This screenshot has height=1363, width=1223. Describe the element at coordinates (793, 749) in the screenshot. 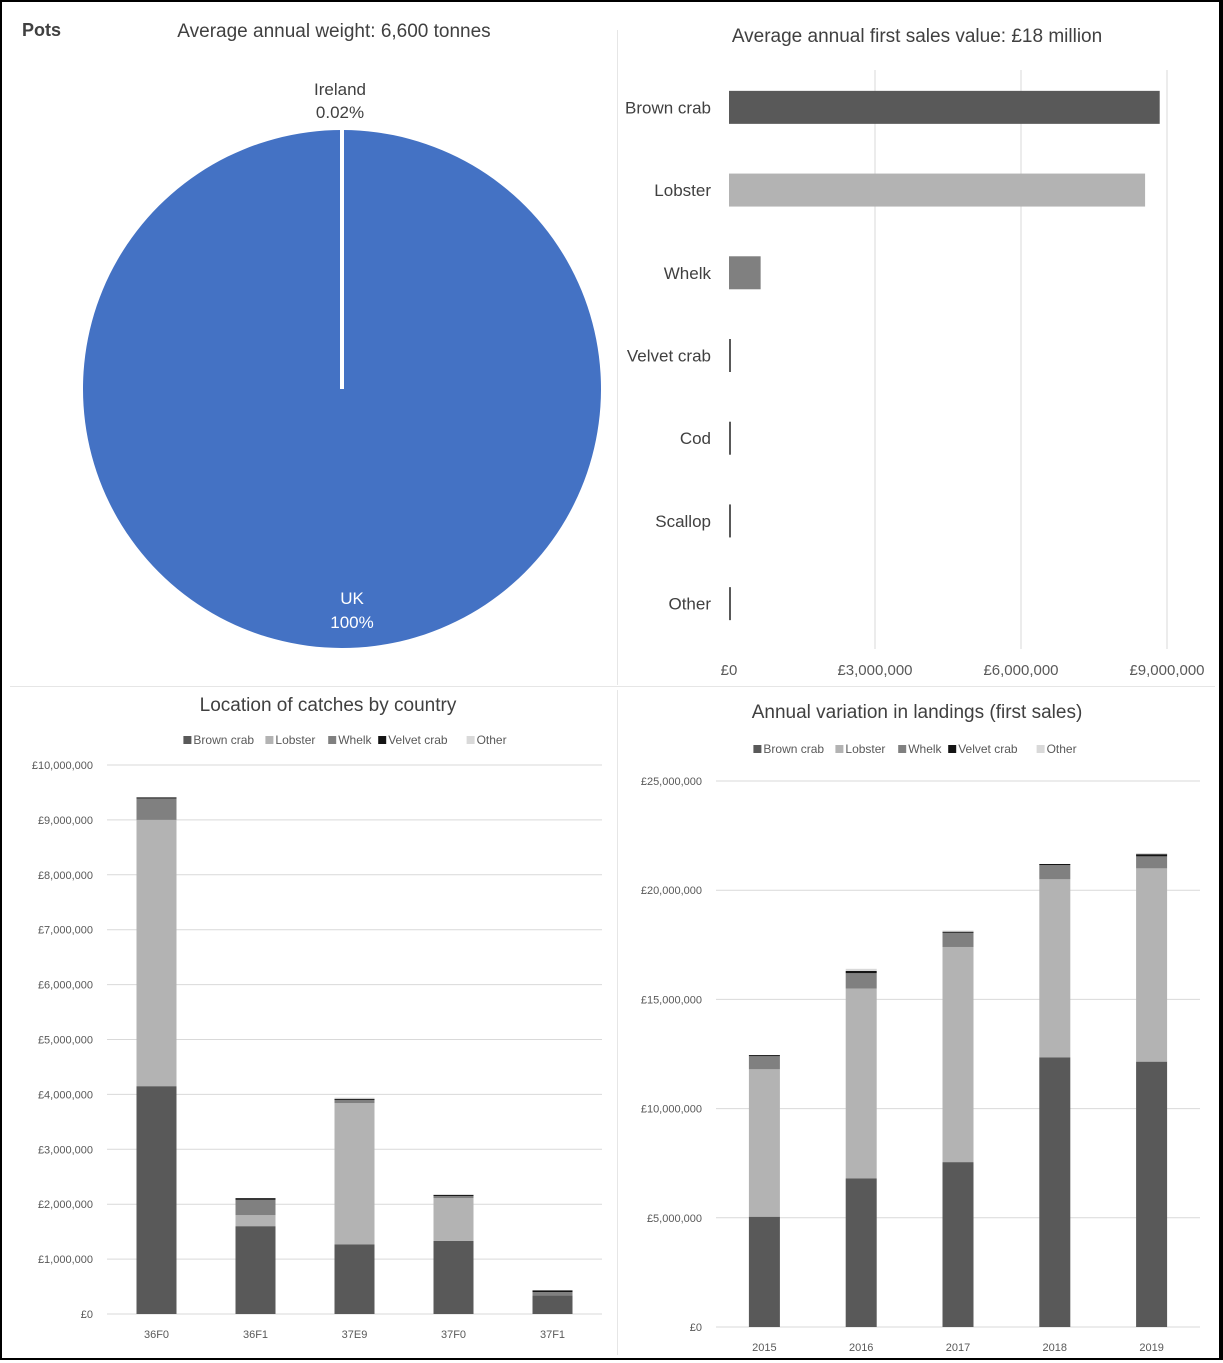

I see `annual-legend-label: Brown crab` at that location.